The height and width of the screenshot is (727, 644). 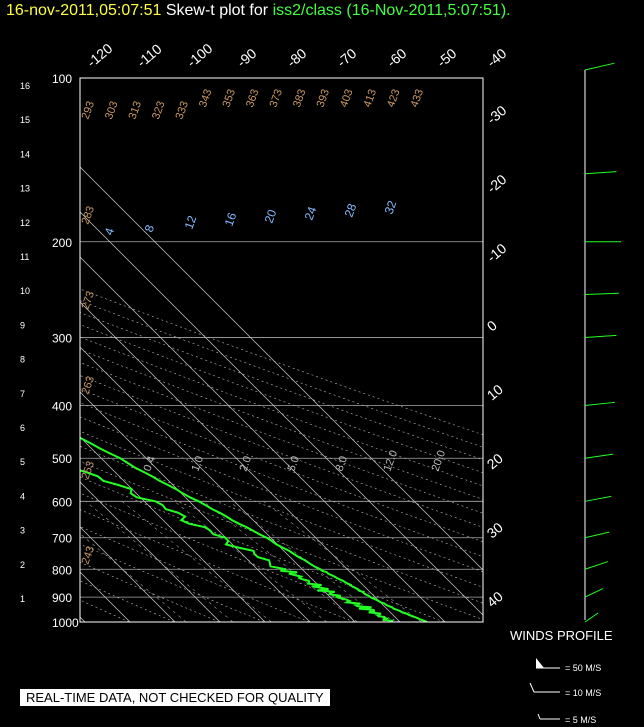 I want to click on dry-adiabat-label-323: 323, so click(x=159, y=110).